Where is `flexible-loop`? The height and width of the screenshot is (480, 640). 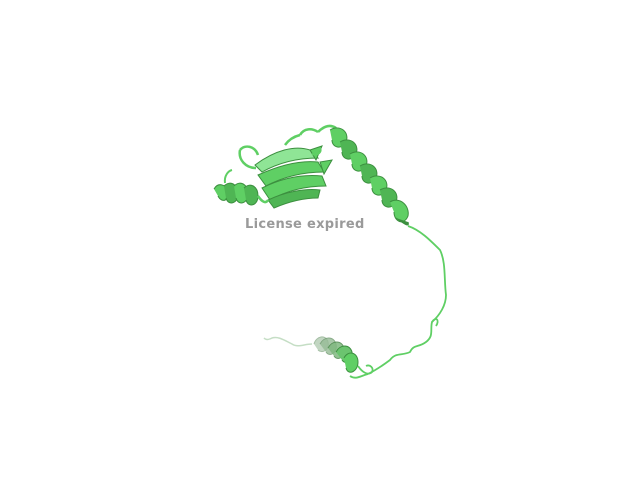 flexible-loop is located at coordinates (398, 302).